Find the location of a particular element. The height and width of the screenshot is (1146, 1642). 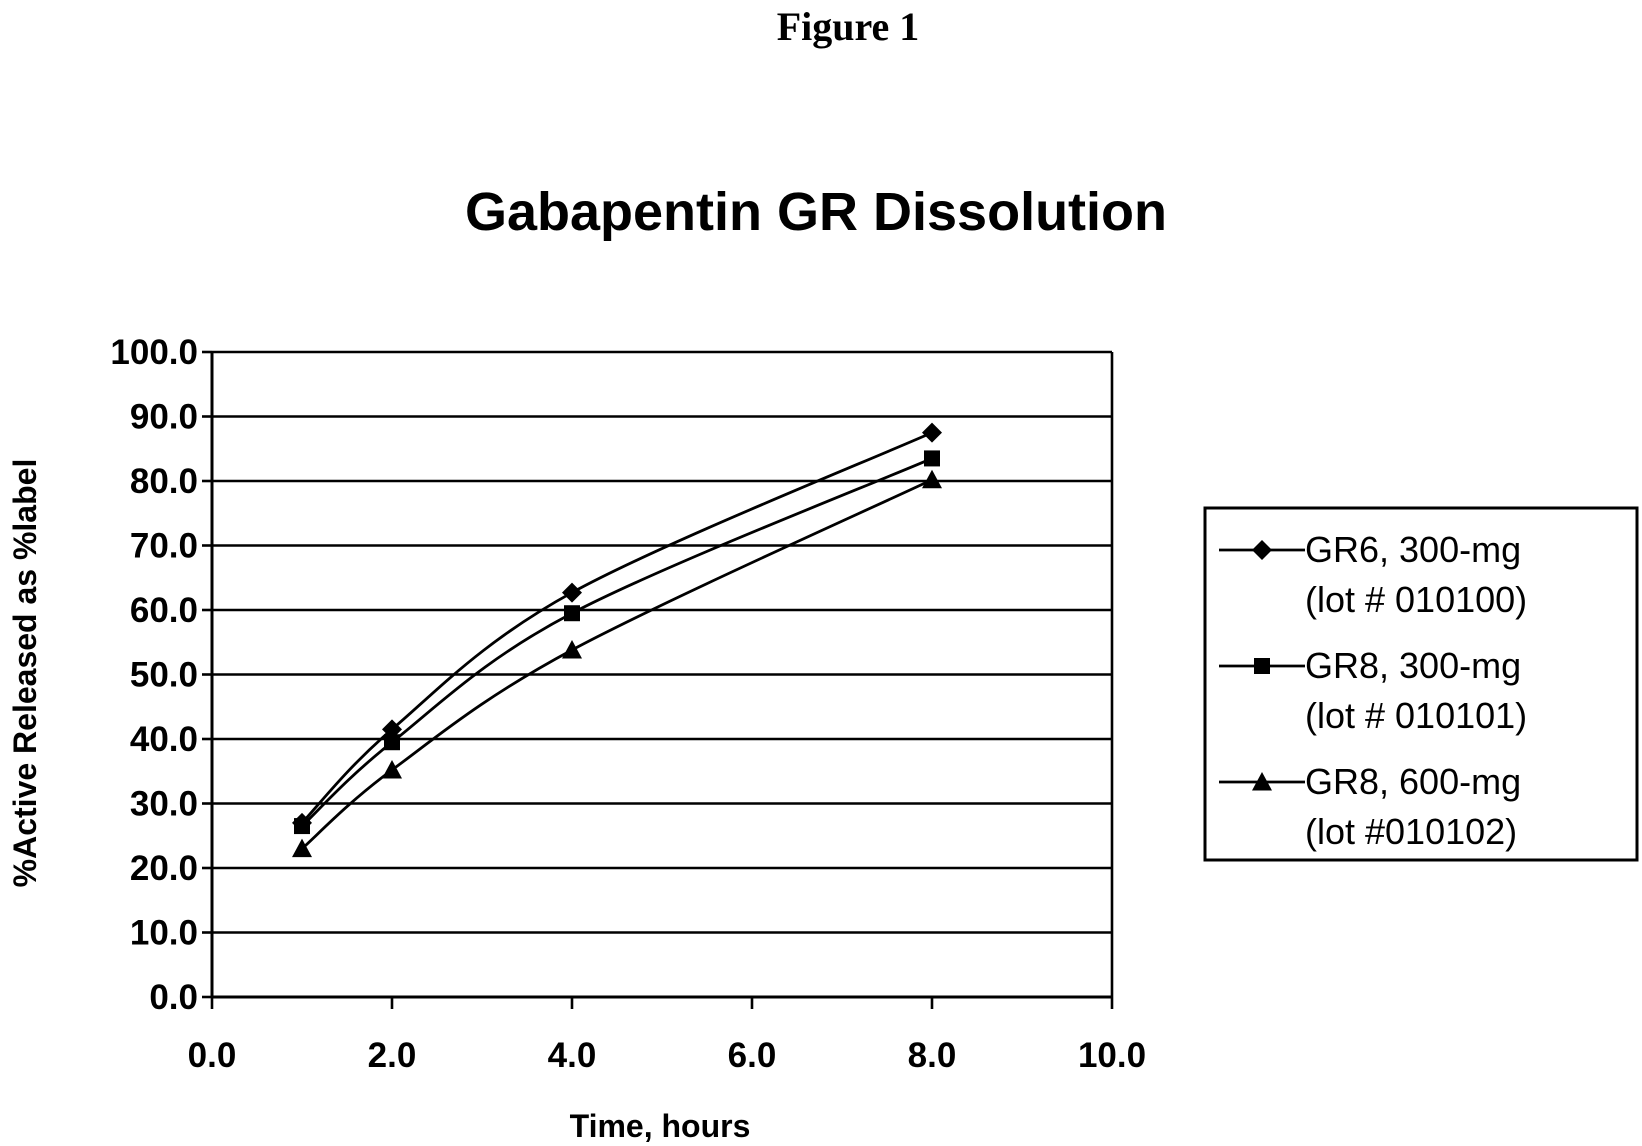

y-tick-label: 50.0 is located at coordinates (164, 675).